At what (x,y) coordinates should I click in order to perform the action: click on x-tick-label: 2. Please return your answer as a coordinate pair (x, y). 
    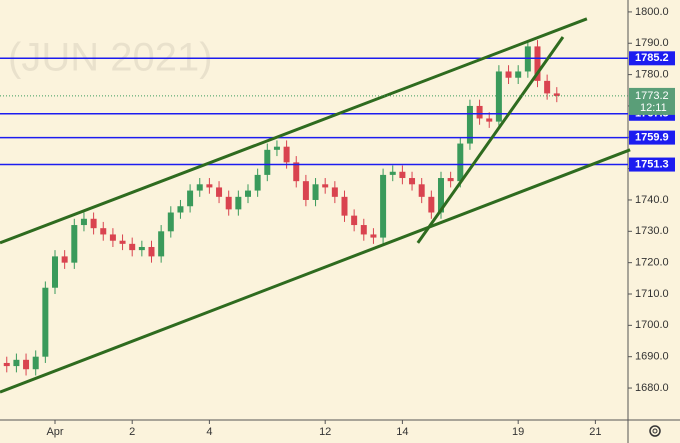
    Looking at the image, I should click on (132, 432).